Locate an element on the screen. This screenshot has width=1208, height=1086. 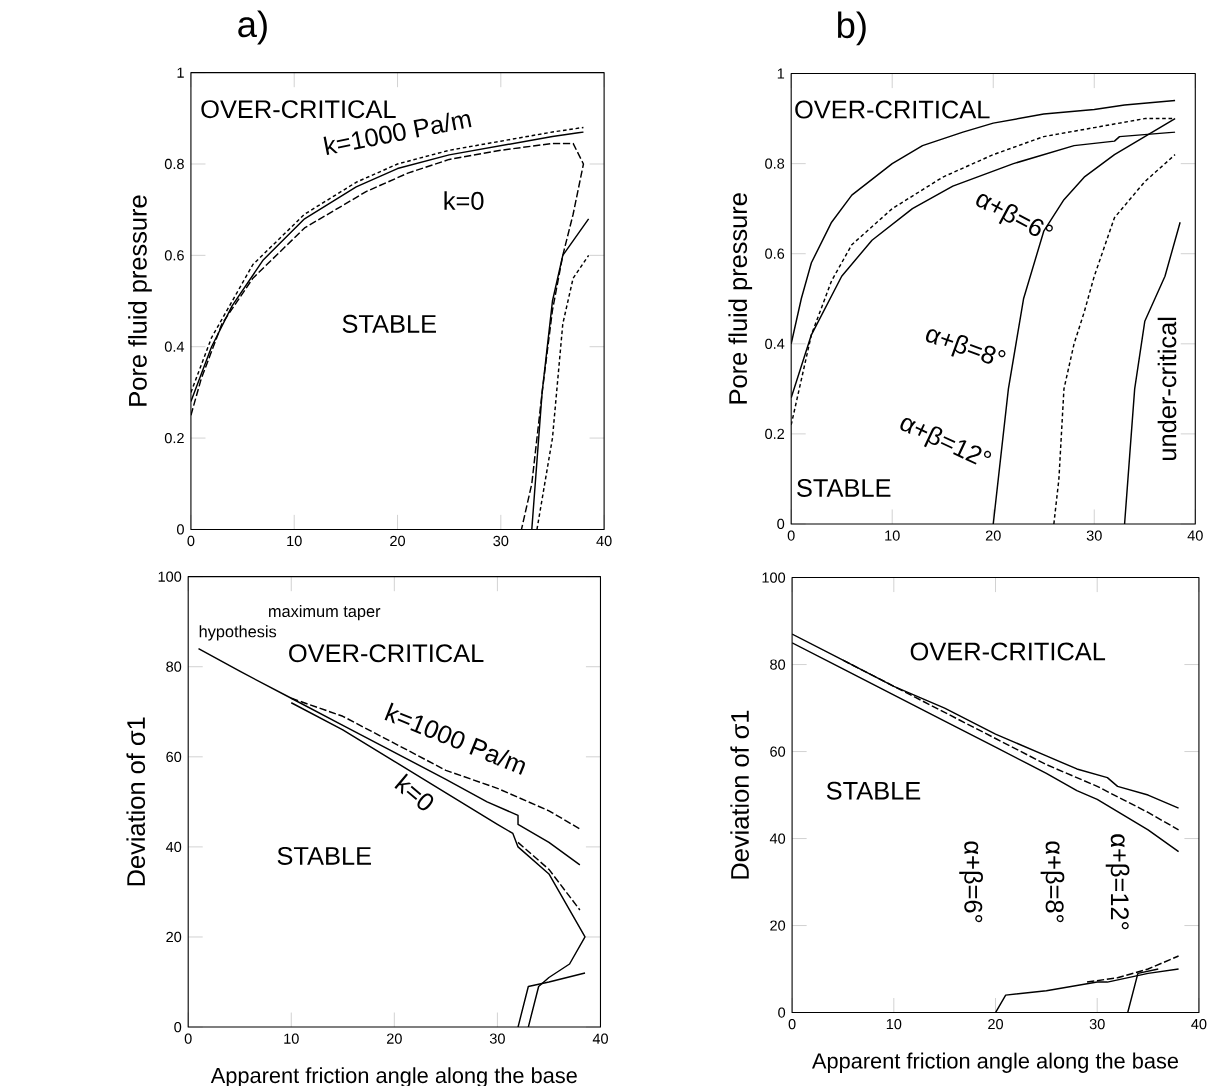
chart-title: b) is located at coordinates (851, 28).